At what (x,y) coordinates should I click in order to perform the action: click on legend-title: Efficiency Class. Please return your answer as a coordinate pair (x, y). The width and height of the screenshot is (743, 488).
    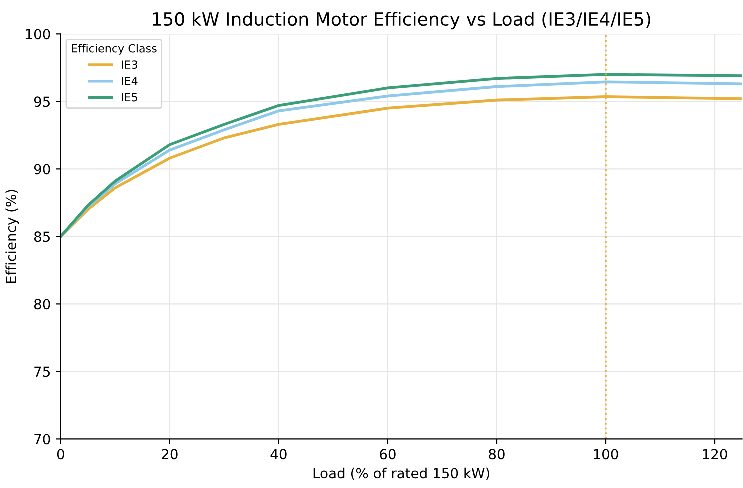
    Looking at the image, I should click on (114, 49).